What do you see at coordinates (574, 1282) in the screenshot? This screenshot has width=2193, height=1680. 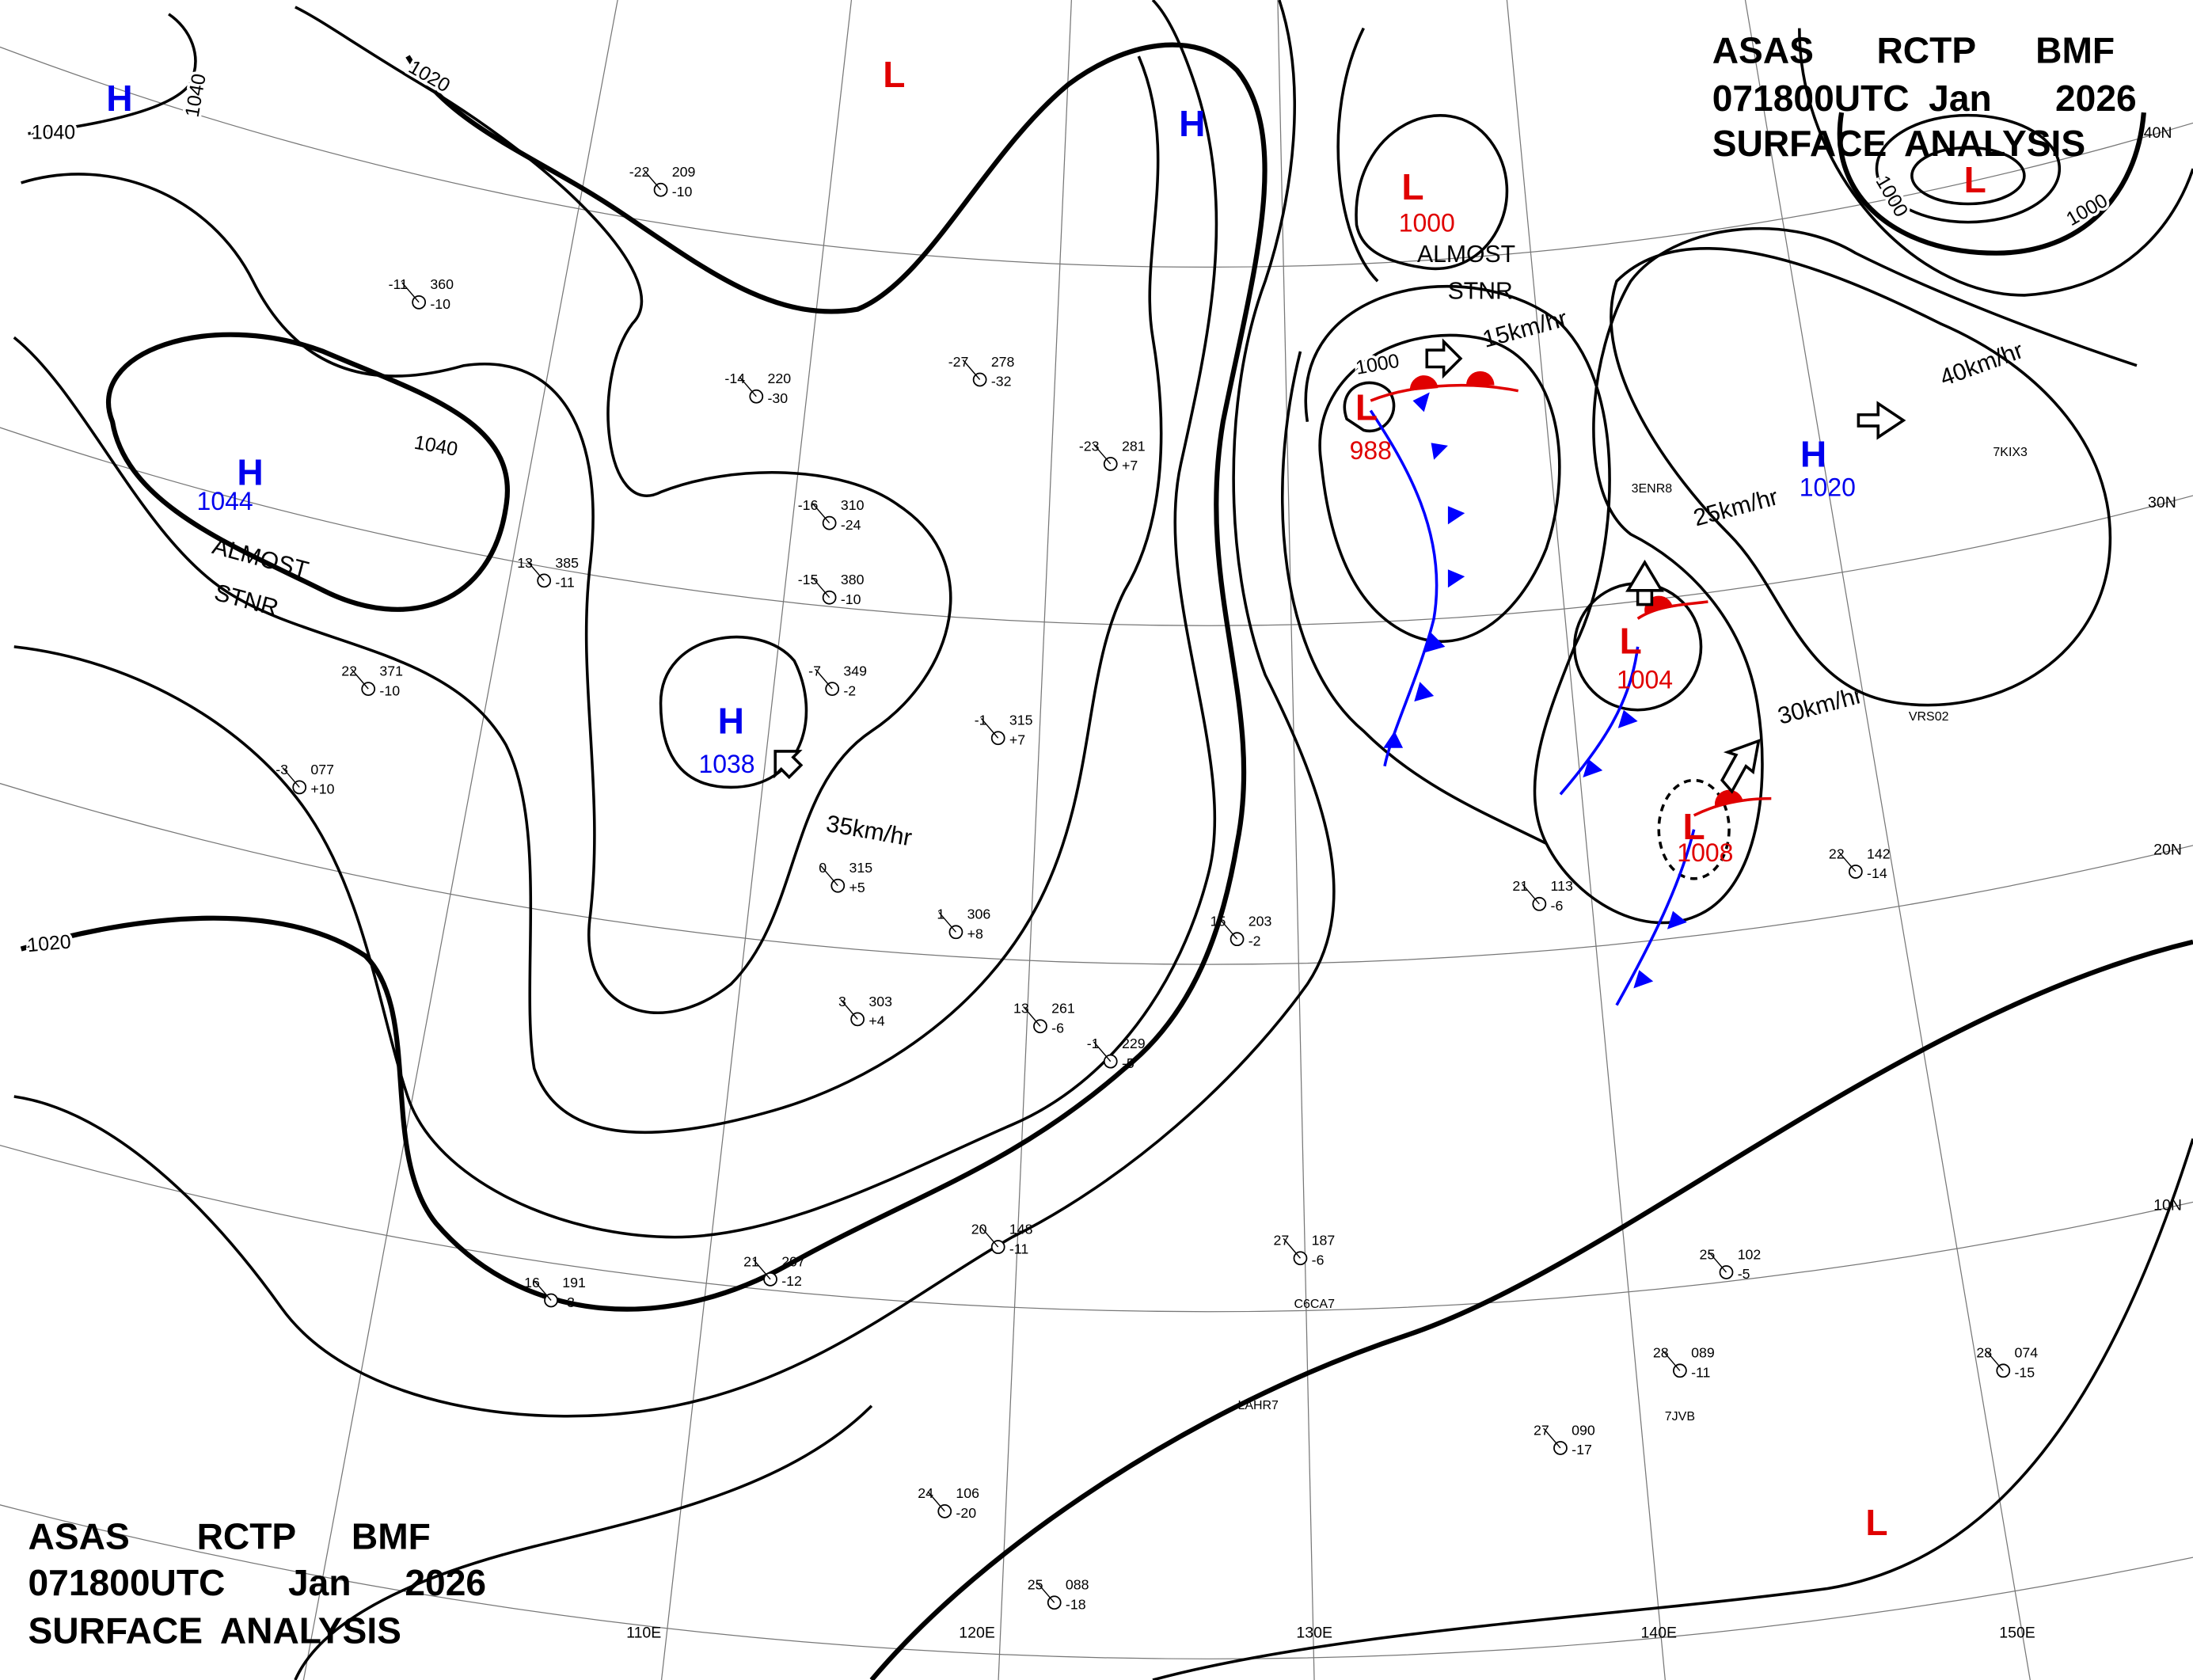 I see `station-pressure: 191` at bounding box center [574, 1282].